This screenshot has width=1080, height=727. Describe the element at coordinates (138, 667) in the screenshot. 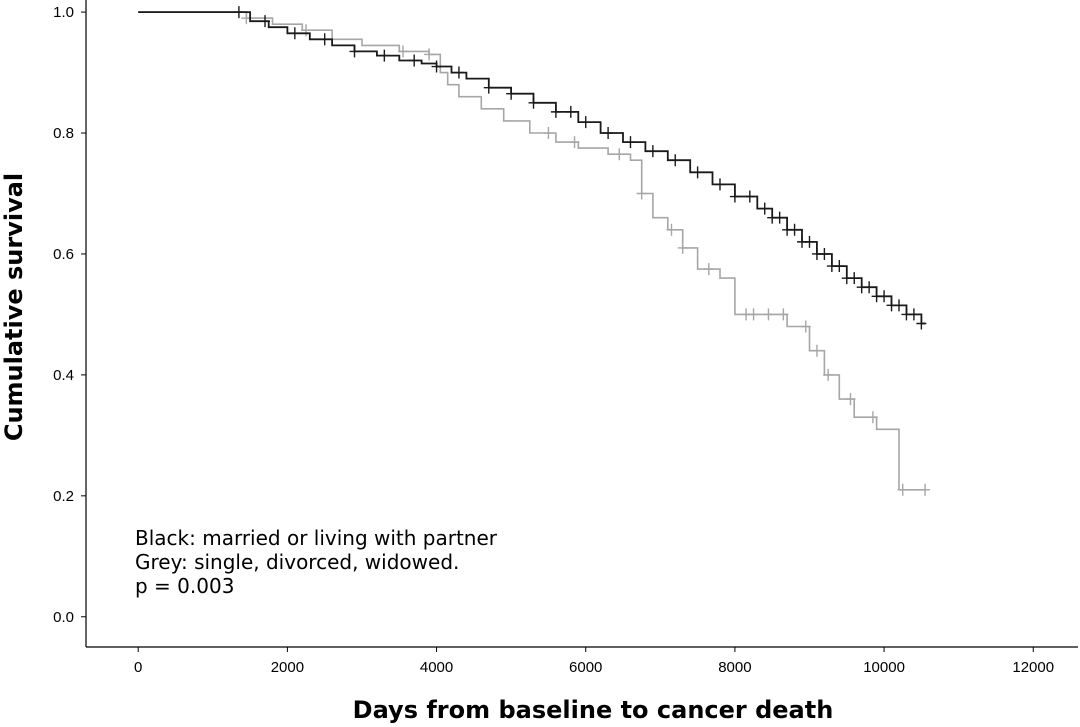

I see `x-tick-label: 0` at that location.